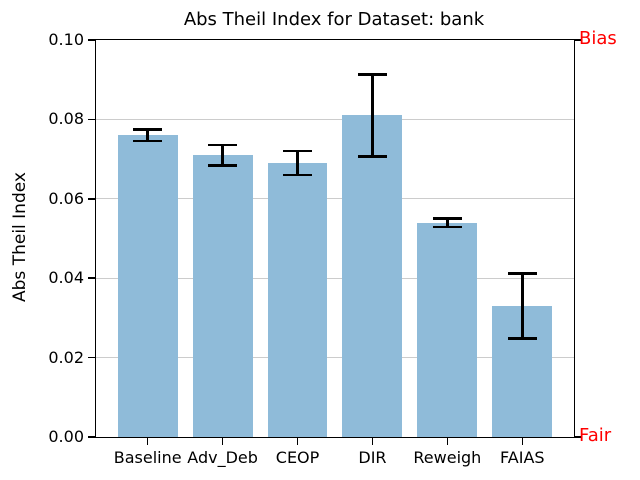 Image resolution: width=640 pixels, height=480 pixels. What do you see at coordinates (147, 457) in the screenshot?
I see `x-tick-label-baseline: Baseline` at bounding box center [147, 457].